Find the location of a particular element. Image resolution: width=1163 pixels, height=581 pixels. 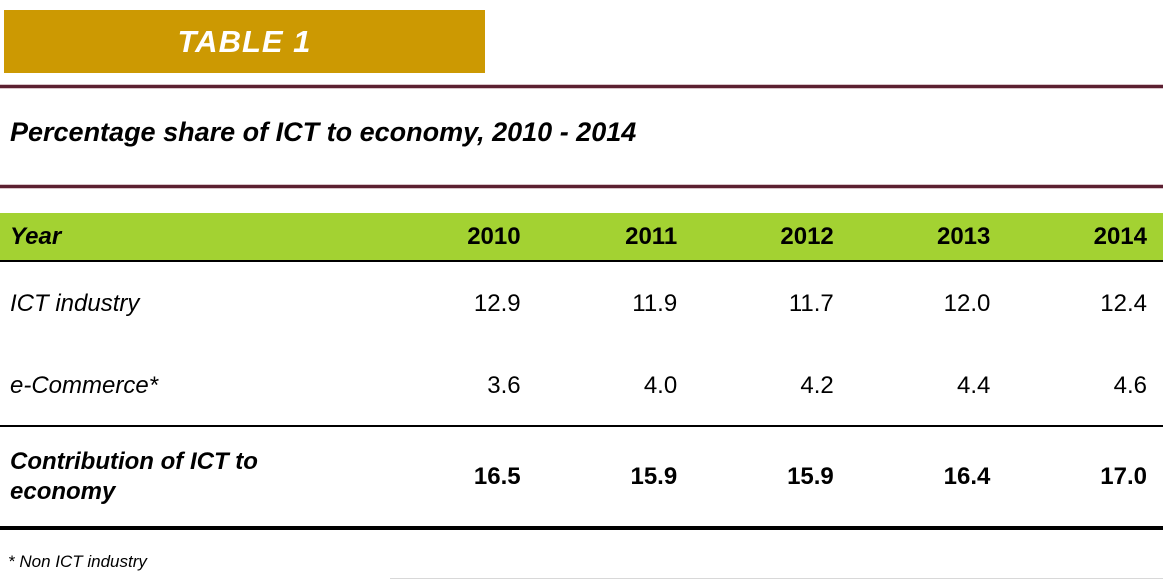

cell-ecom-2014: 4.6 is located at coordinates (1130, 385).